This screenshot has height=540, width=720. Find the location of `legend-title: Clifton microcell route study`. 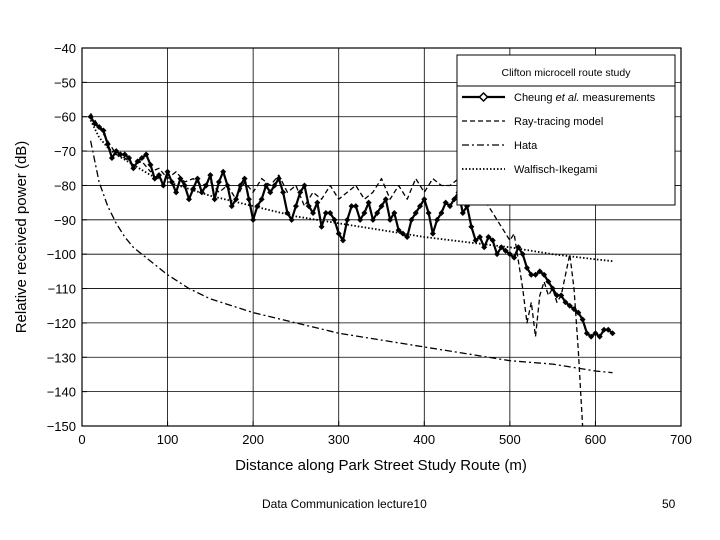

legend-title: Clifton microcell route study is located at coordinates (567, 73).